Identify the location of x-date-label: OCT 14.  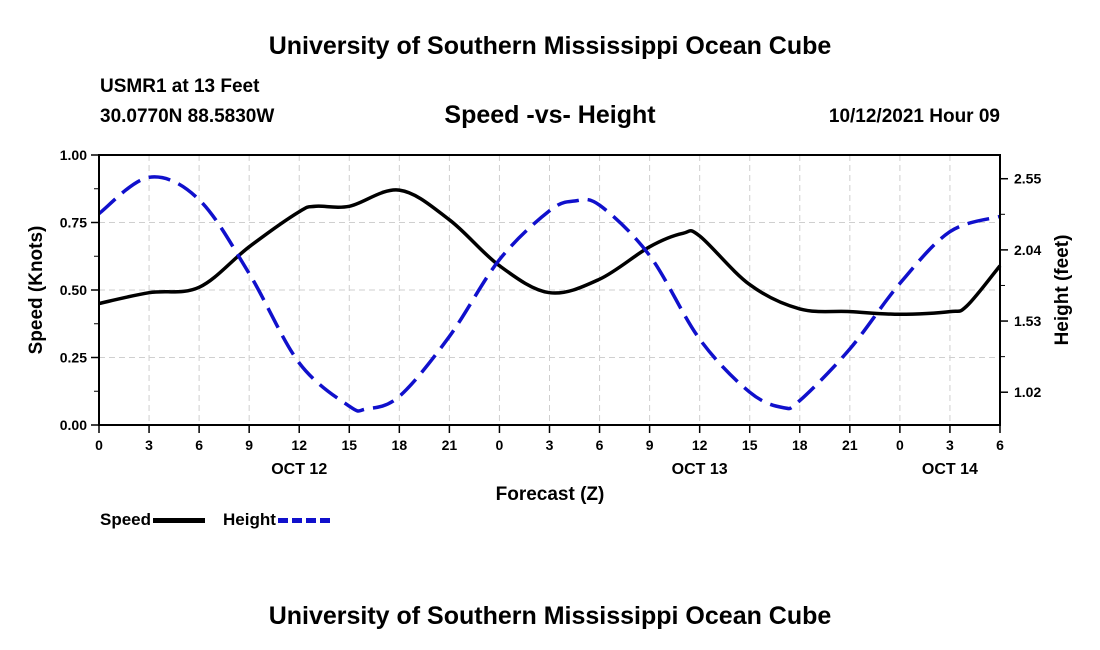
(950, 469).